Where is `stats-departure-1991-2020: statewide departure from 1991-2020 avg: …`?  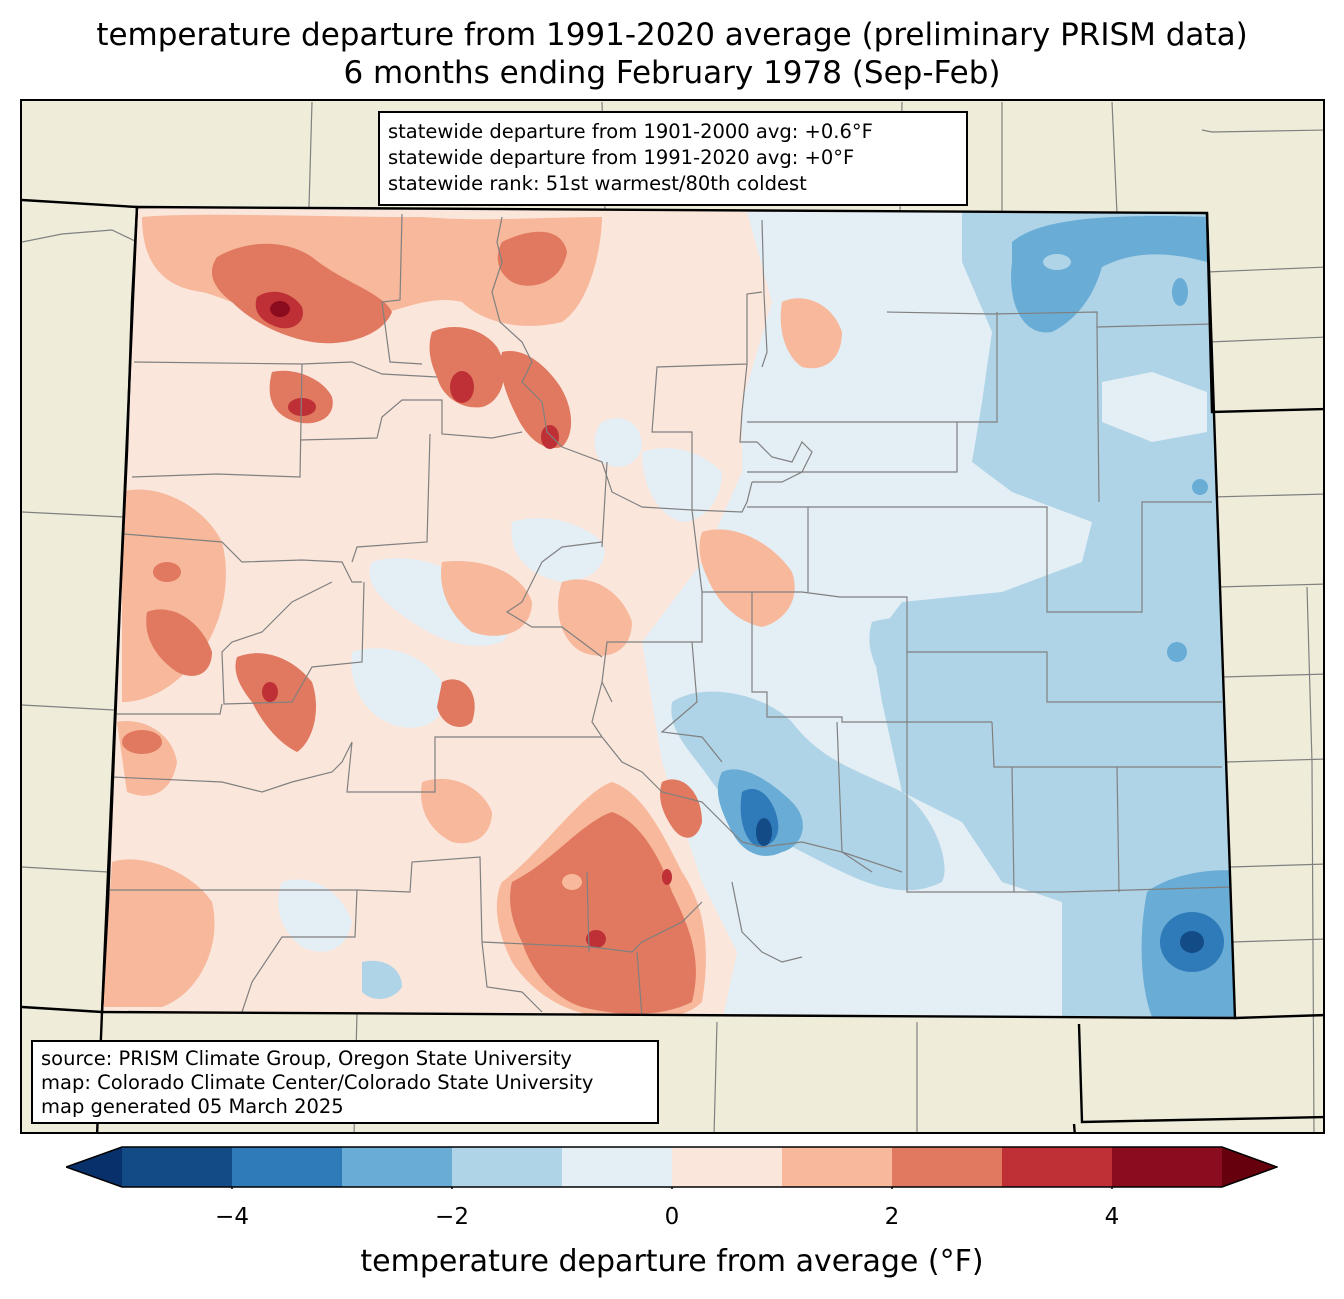
stats-departure-1991-2020: statewide departure from 1991-2020 avg: … is located at coordinates (621, 157).